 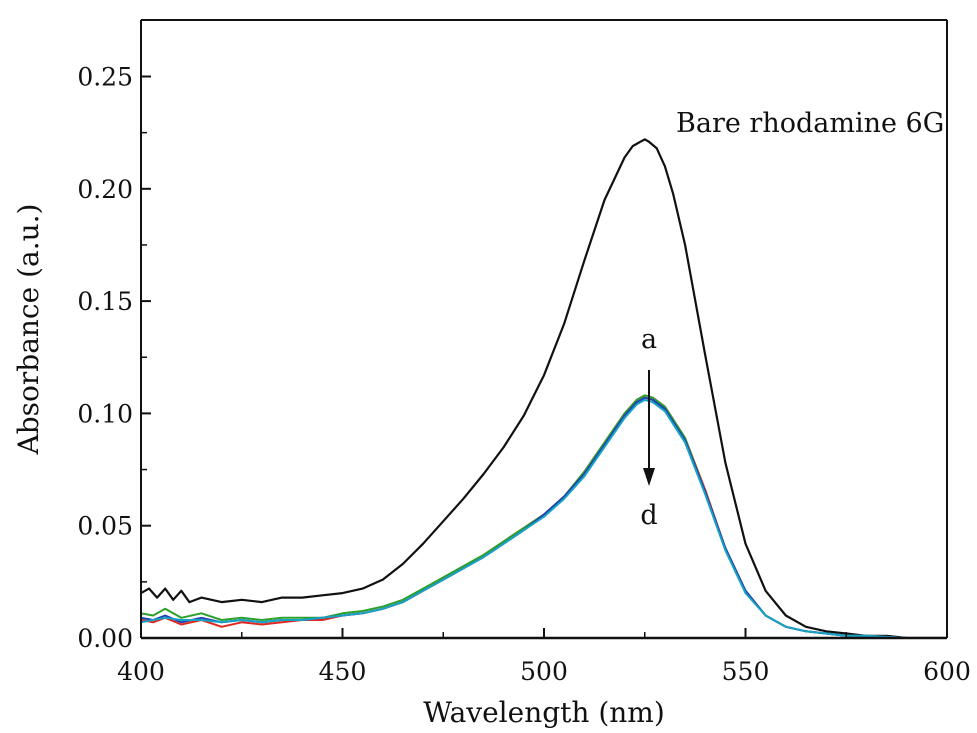 I want to click on x-tick-label: 450, so click(x=343, y=671).